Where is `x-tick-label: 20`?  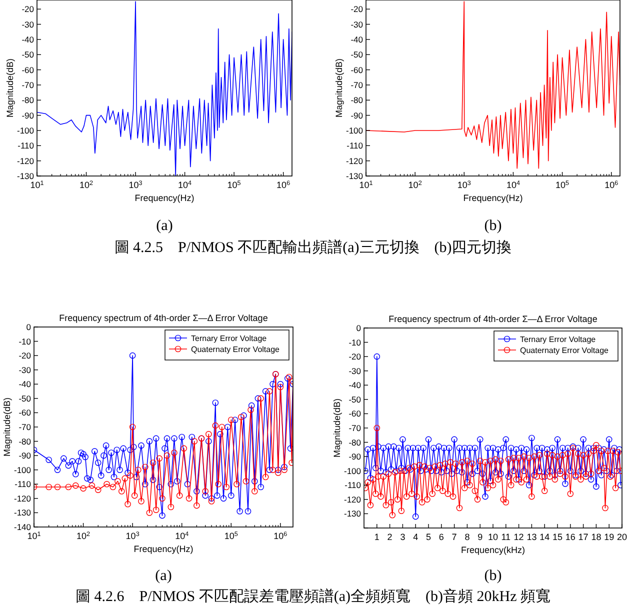 x-tick-label: 20 is located at coordinates (621, 537).